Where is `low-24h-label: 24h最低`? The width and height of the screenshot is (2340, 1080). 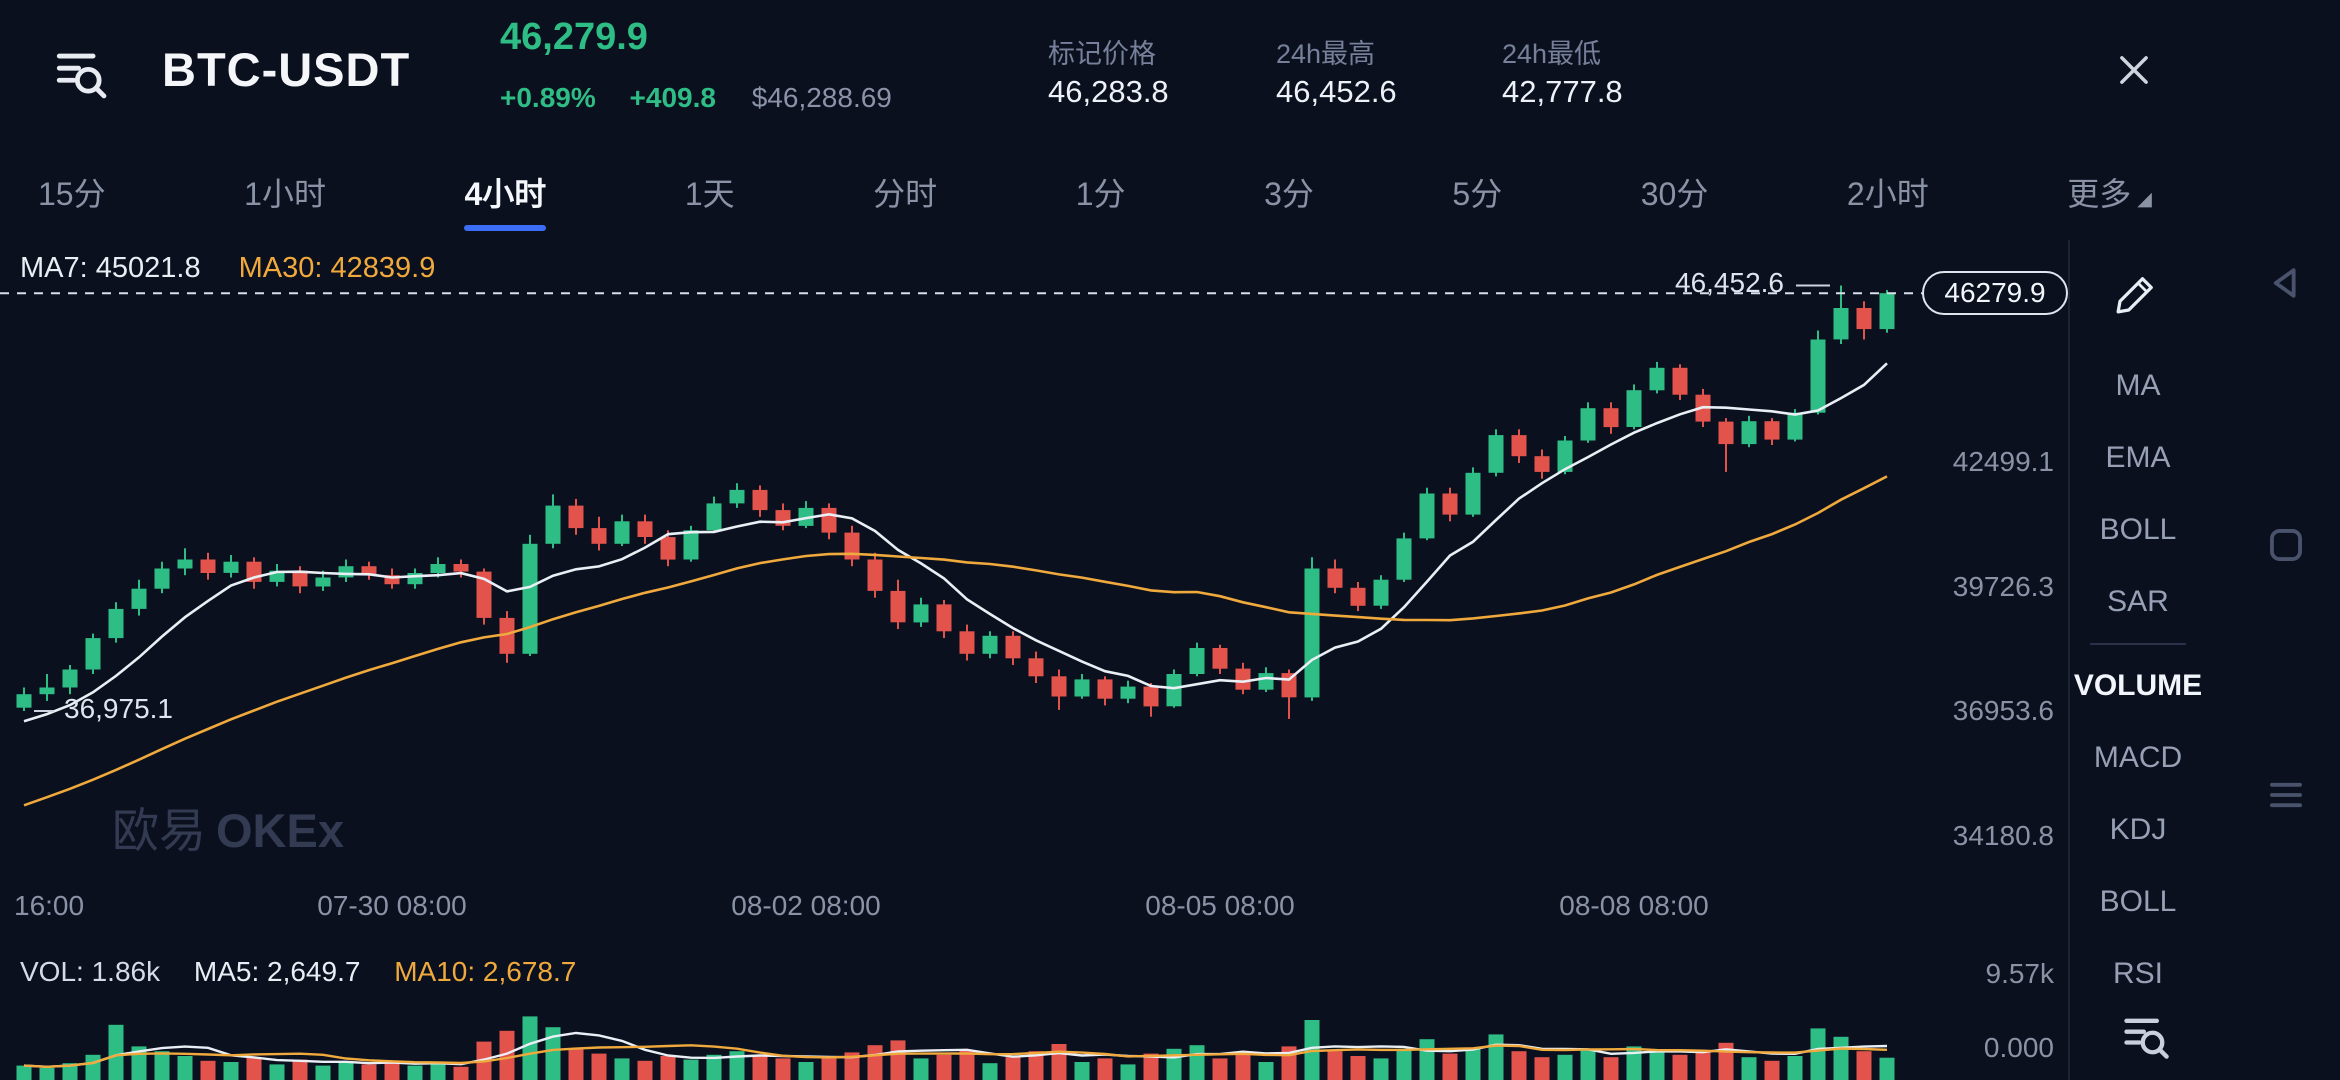
low-24h-label: 24h最低 is located at coordinates (1552, 54).